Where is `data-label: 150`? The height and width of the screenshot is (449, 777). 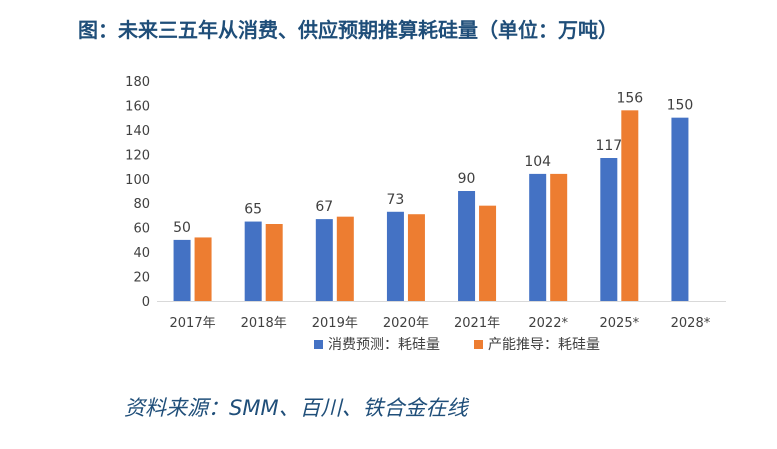 data-label: 150 is located at coordinates (680, 106).